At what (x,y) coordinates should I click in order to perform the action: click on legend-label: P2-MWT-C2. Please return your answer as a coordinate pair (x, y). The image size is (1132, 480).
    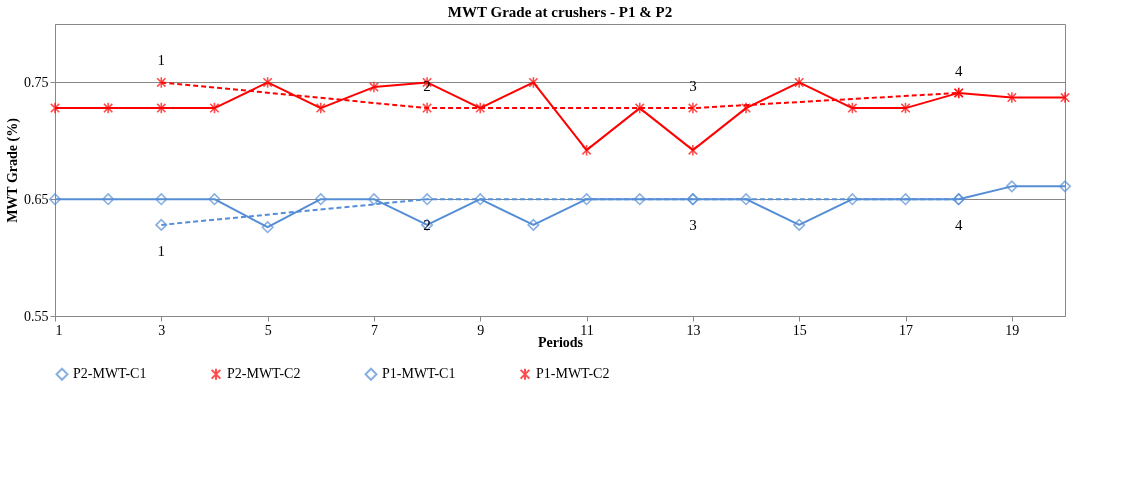
    Looking at the image, I should click on (264, 374).